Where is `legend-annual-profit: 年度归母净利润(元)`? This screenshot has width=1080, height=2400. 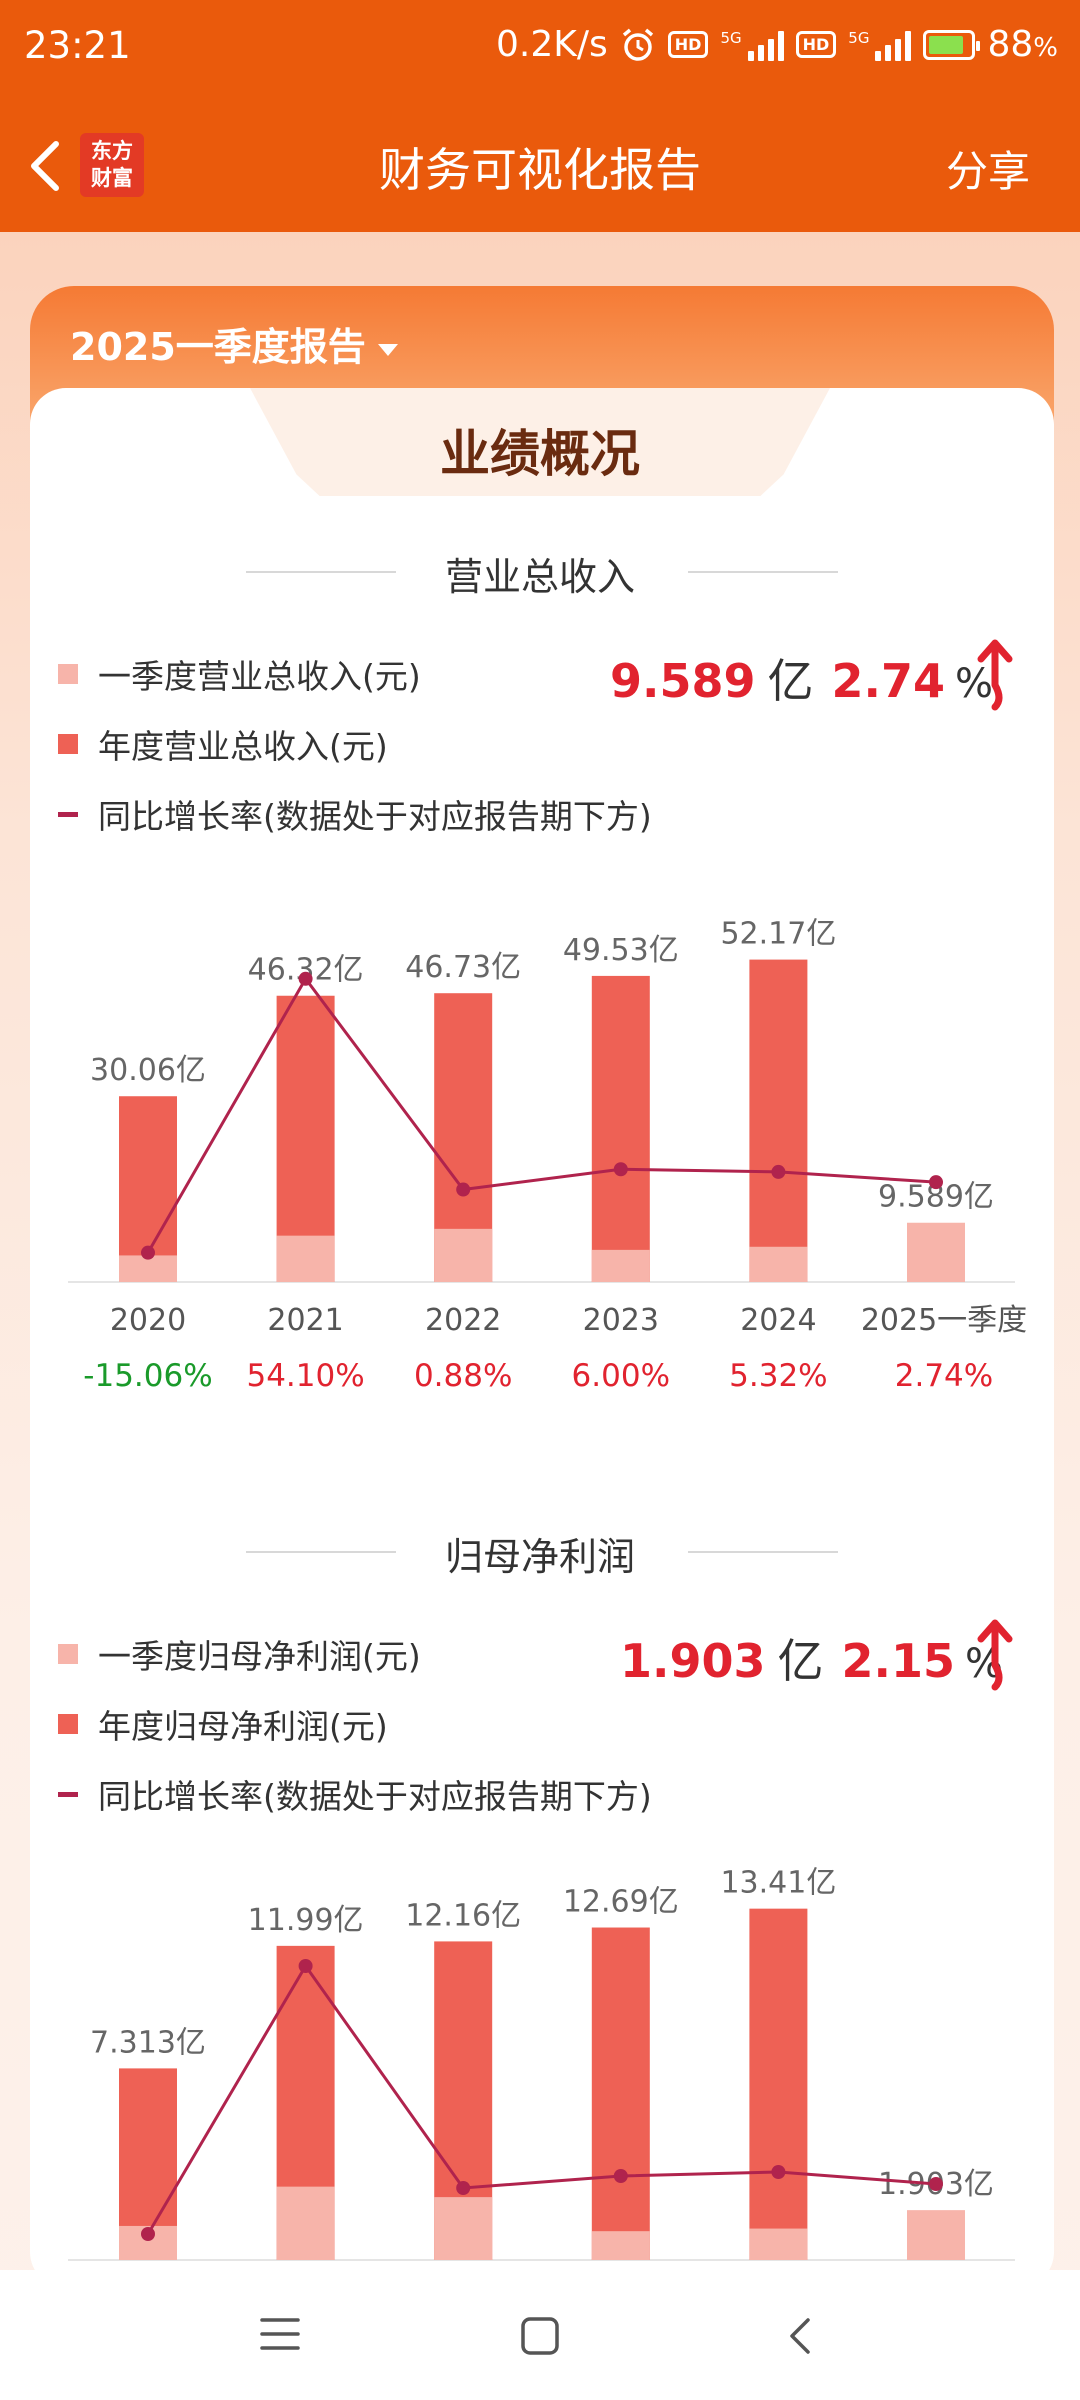
legend-annual-profit: 年度归母净利润(元) is located at coordinates (223, 1724).